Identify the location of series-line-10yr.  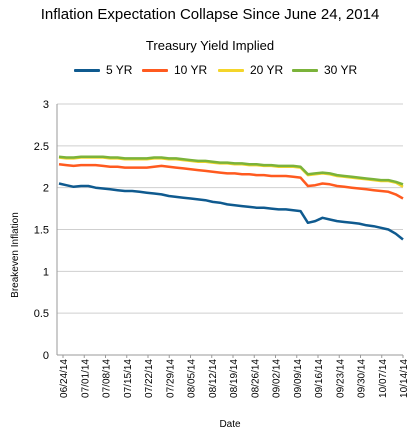
(231, 181).